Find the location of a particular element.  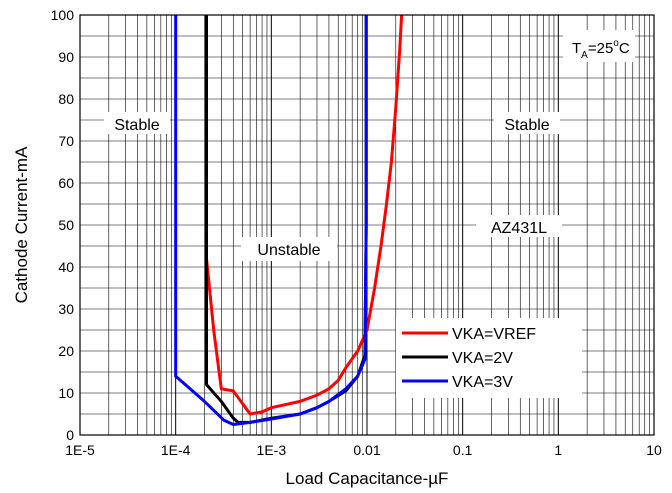

annotation-temperature: TA=25oC is located at coordinates (599, 46).